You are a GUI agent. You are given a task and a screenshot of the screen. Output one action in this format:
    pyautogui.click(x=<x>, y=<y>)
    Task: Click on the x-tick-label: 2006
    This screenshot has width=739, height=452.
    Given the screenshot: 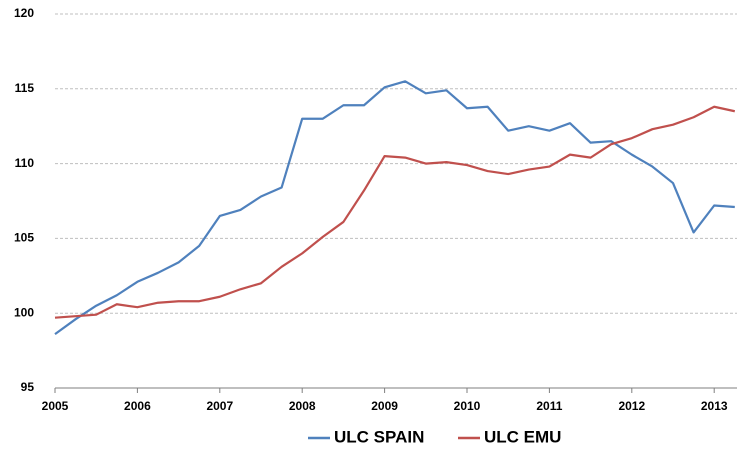 What is the action you would take?
    pyautogui.click(x=137, y=406)
    